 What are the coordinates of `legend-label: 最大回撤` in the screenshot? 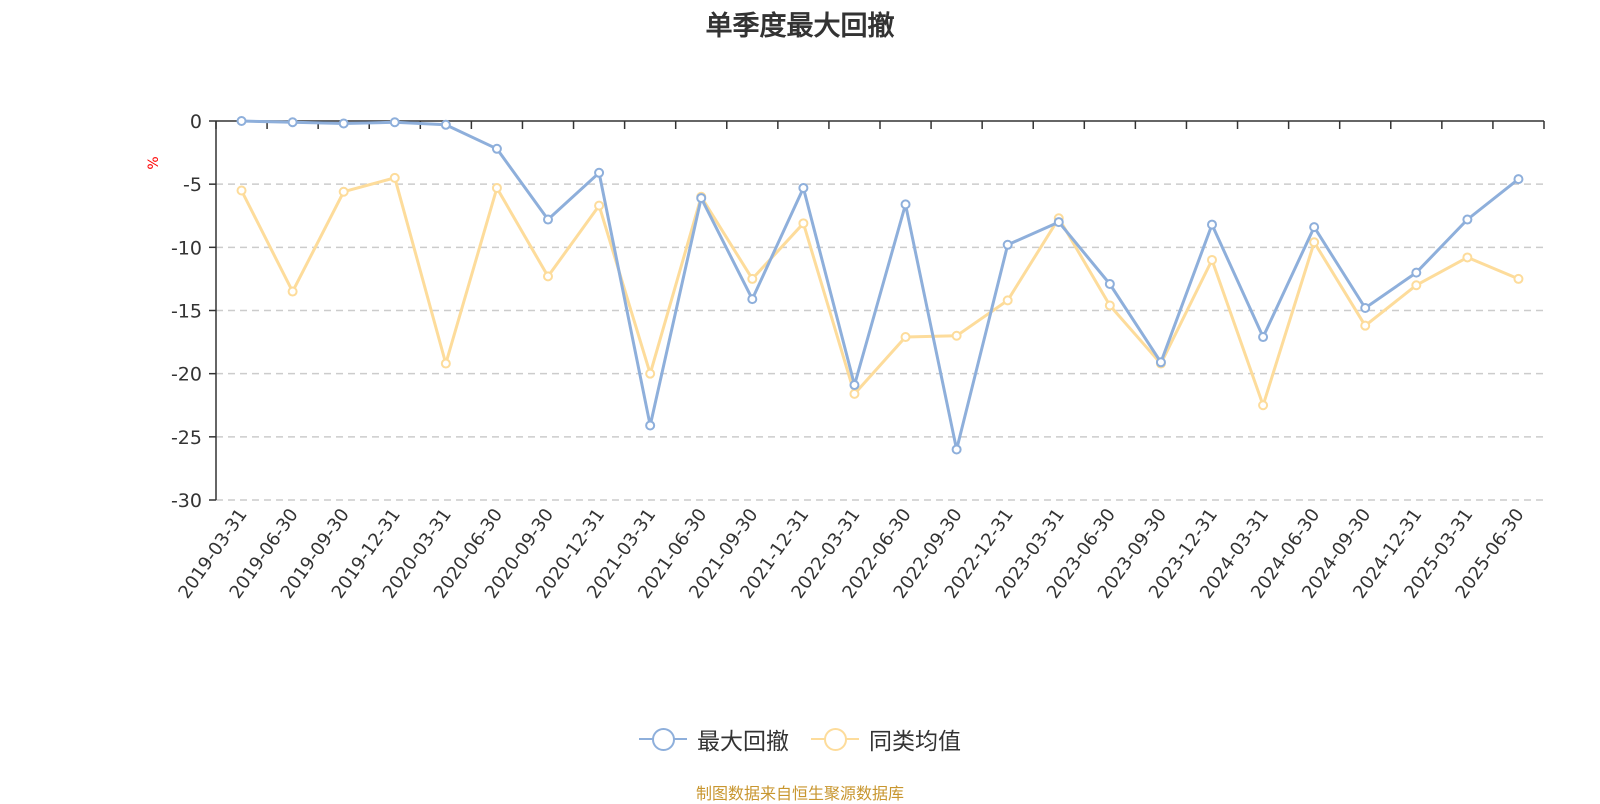 It's located at (743, 742).